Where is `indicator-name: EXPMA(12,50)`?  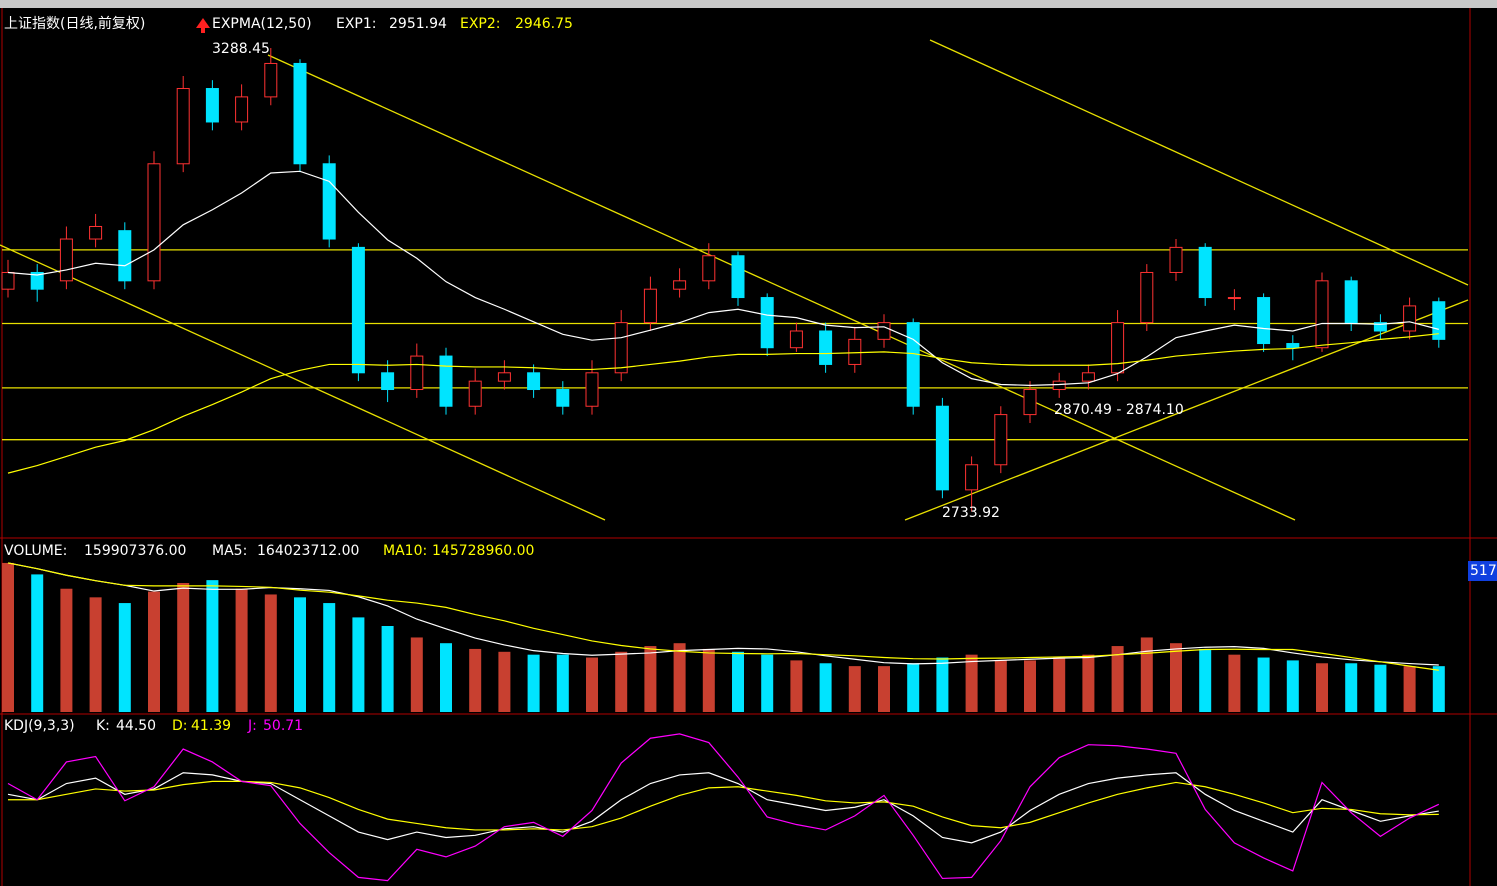 indicator-name: EXPMA(12,50) is located at coordinates (262, 24).